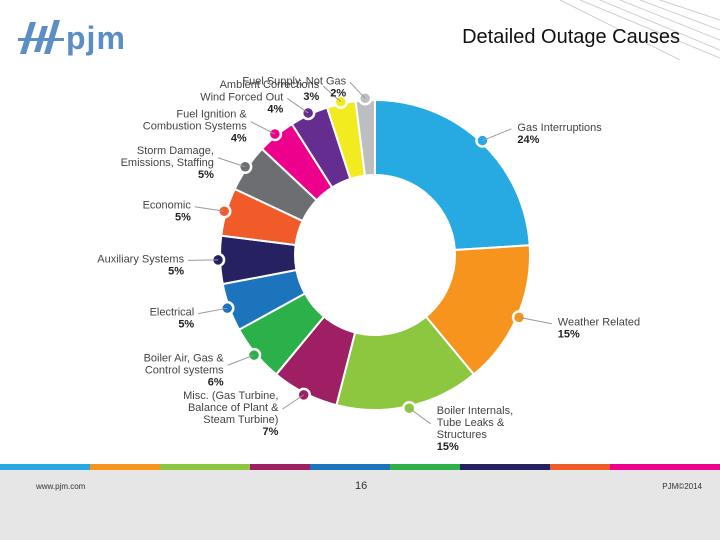  Describe the element at coordinates (452, 175) in the screenshot. I see `slice-gas-interruptions` at that location.